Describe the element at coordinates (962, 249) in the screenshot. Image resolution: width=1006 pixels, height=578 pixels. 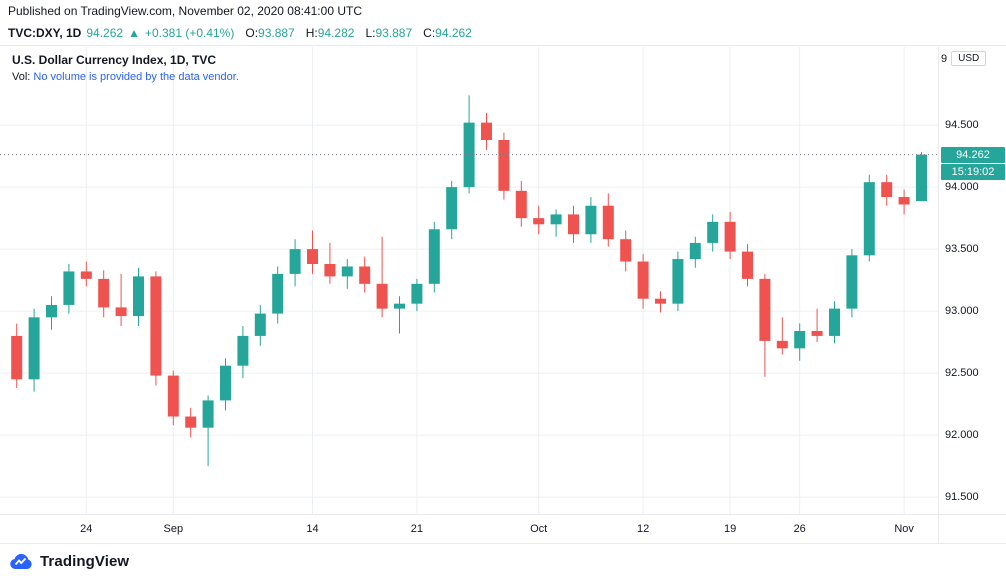
I see `price-tick-label: 93.500` at that location.